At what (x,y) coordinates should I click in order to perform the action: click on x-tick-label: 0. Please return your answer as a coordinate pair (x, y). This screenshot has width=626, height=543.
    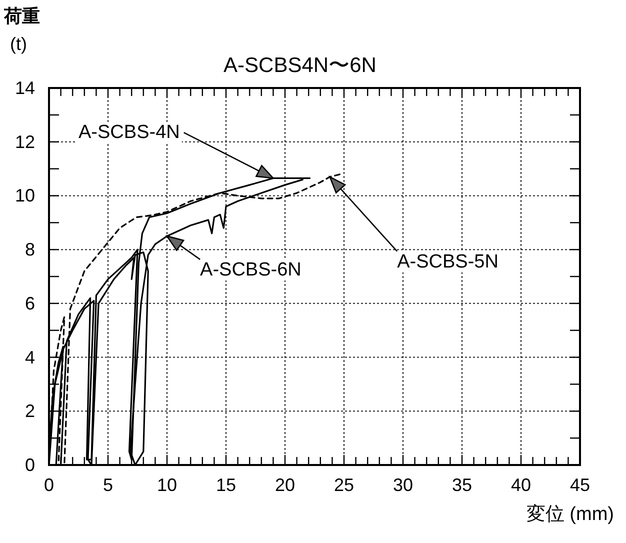
    Looking at the image, I should click on (49, 485).